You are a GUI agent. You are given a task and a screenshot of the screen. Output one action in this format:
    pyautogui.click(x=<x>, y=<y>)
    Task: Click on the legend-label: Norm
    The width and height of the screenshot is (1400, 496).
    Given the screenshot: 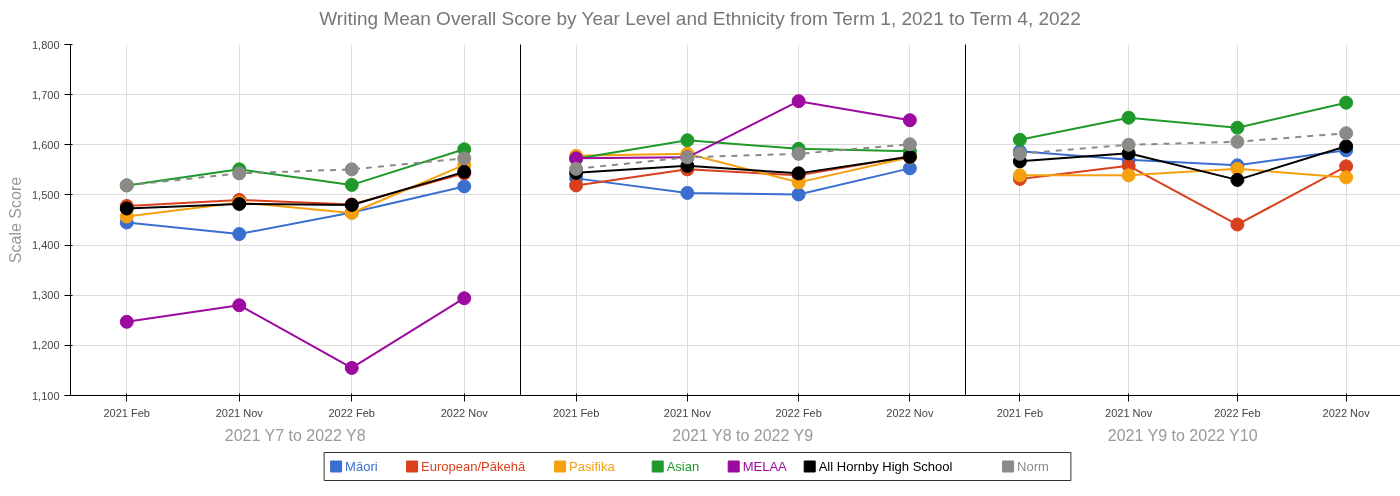 What is the action you would take?
    pyautogui.click(x=1033, y=466)
    